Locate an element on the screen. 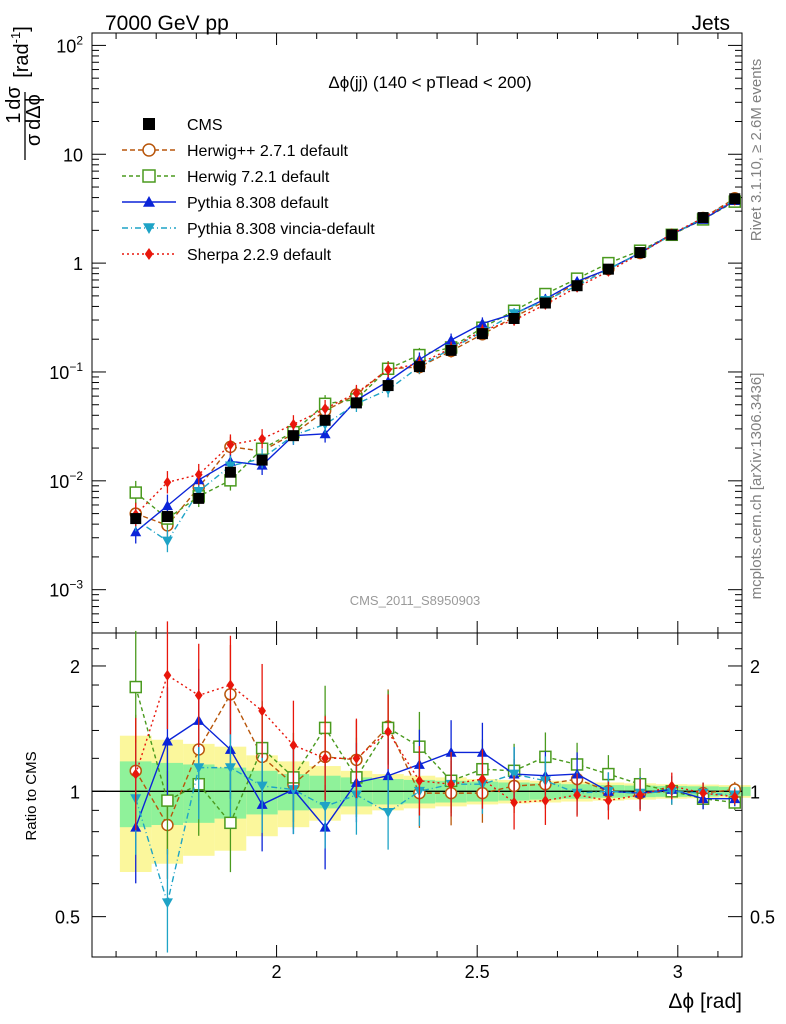  legend-label: Pythia 8.308 default is located at coordinates (258, 203).